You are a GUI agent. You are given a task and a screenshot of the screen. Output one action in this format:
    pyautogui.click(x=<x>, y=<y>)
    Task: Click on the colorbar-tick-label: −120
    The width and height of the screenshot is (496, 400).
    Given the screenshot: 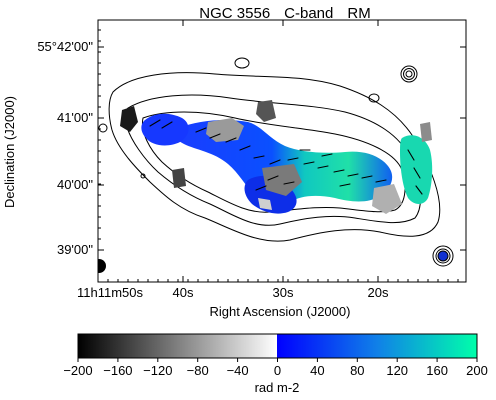 What is the action you would take?
    pyautogui.click(x=157, y=370)
    